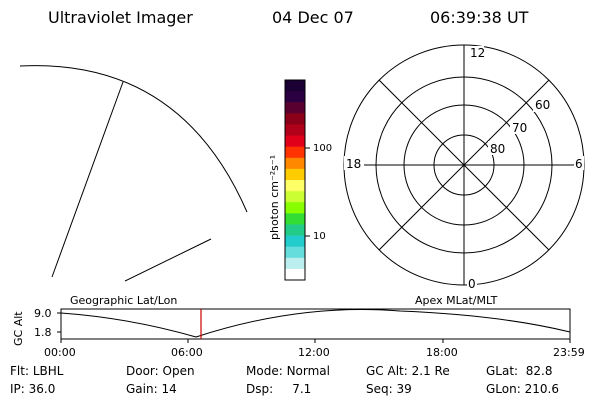  I want to click on lat-label-80: 80, so click(497, 149).